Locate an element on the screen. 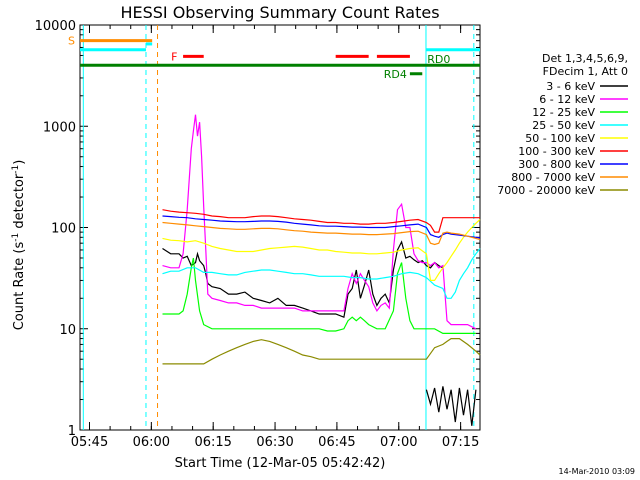  flag-label: F is located at coordinates (174, 56).